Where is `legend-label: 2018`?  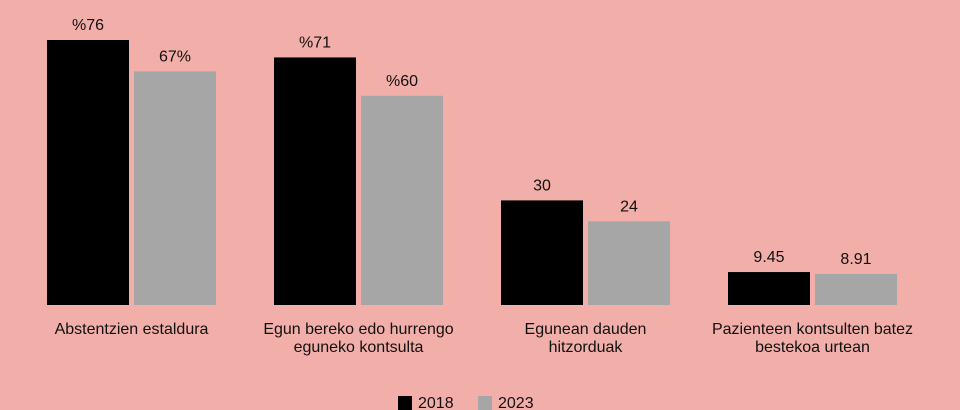 legend-label: 2018 is located at coordinates (436, 402).